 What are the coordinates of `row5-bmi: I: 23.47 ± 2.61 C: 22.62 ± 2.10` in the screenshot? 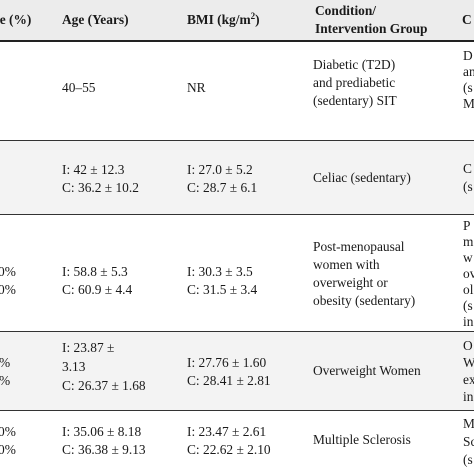 It's located at (229, 441).